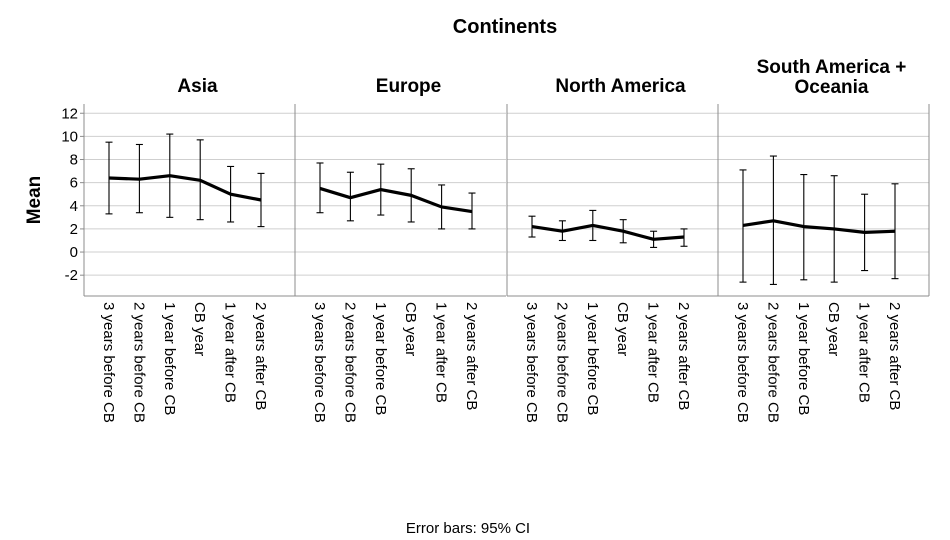 The width and height of the screenshot is (950, 540). I want to click on y-tick-label: 4, so click(74, 206).